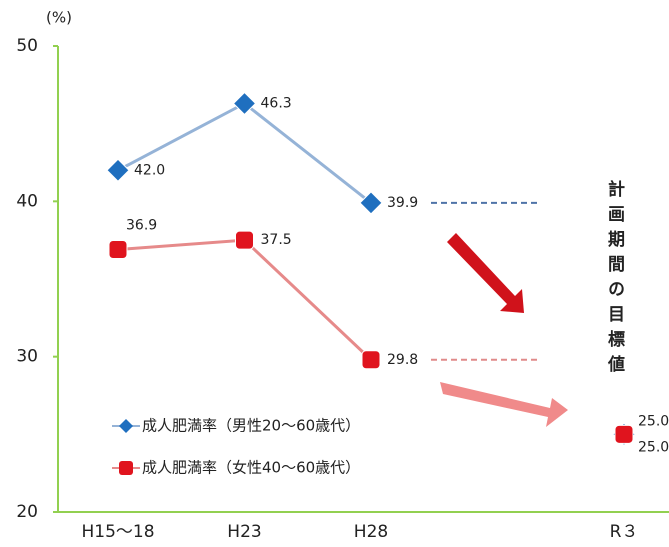 This screenshot has width=669, height=547. What do you see at coordinates (149, 170) in the screenshot?
I see `value-label: 42.0` at bounding box center [149, 170].